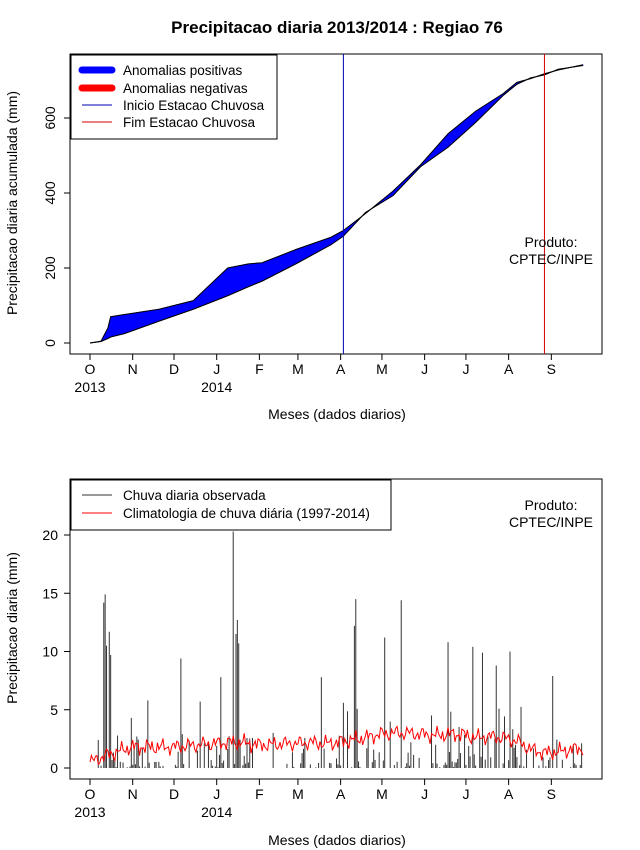 The height and width of the screenshot is (850, 640). I want to click on top-y-tick-label: 400, so click(50, 193).